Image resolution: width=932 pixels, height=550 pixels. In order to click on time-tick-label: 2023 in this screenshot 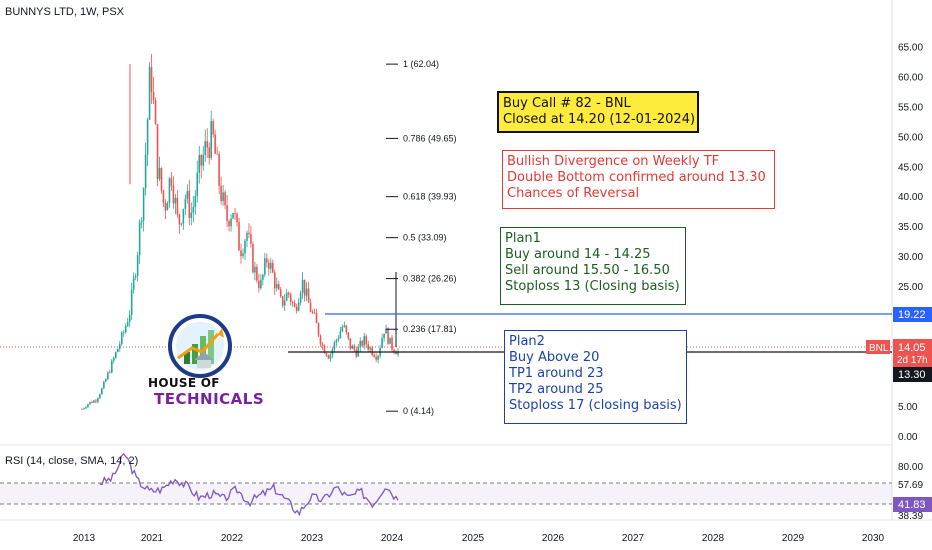, I will do `click(312, 538)`.